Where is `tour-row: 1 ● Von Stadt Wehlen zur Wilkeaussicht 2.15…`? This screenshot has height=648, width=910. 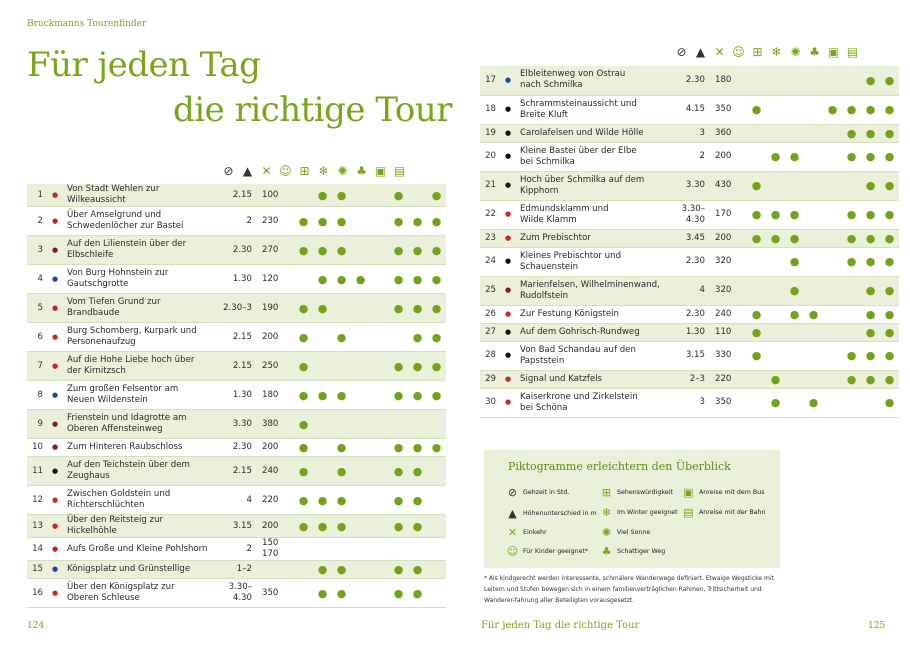
tour-row: 1 ● Von Stadt Wehlen zur Wilkeaussicht 2.15… is located at coordinates (236, 195).